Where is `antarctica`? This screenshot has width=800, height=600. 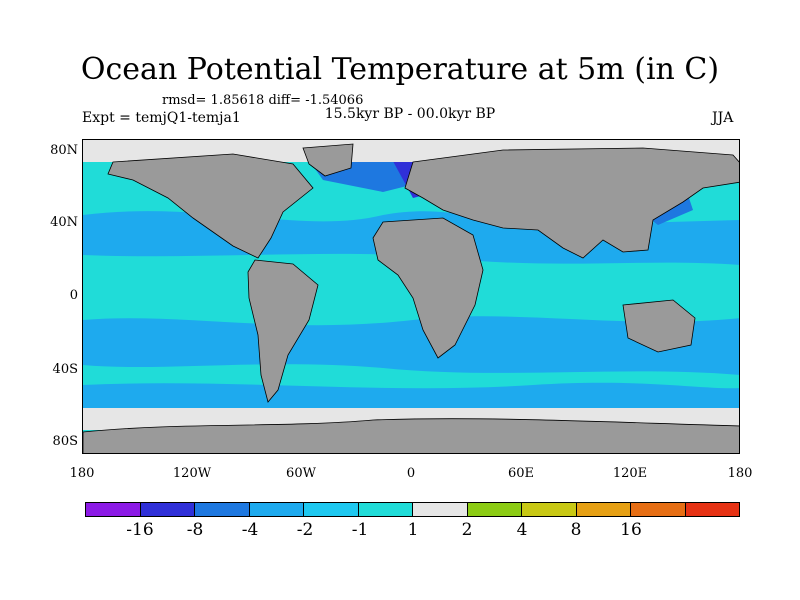 antarctica is located at coordinates (411, 435).